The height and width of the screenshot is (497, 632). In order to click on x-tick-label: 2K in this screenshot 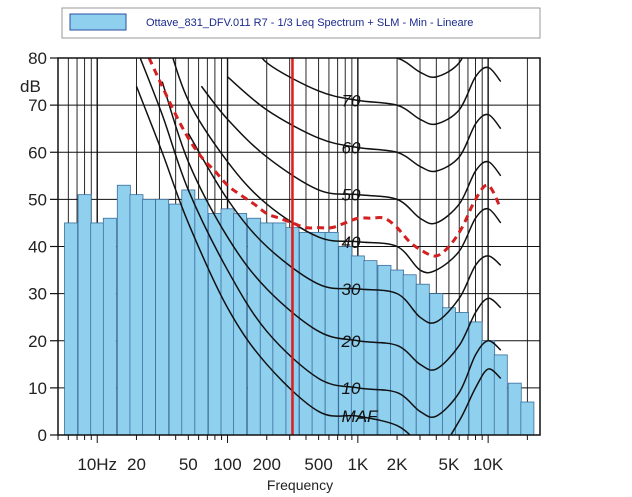, I will do `click(397, 464)`.